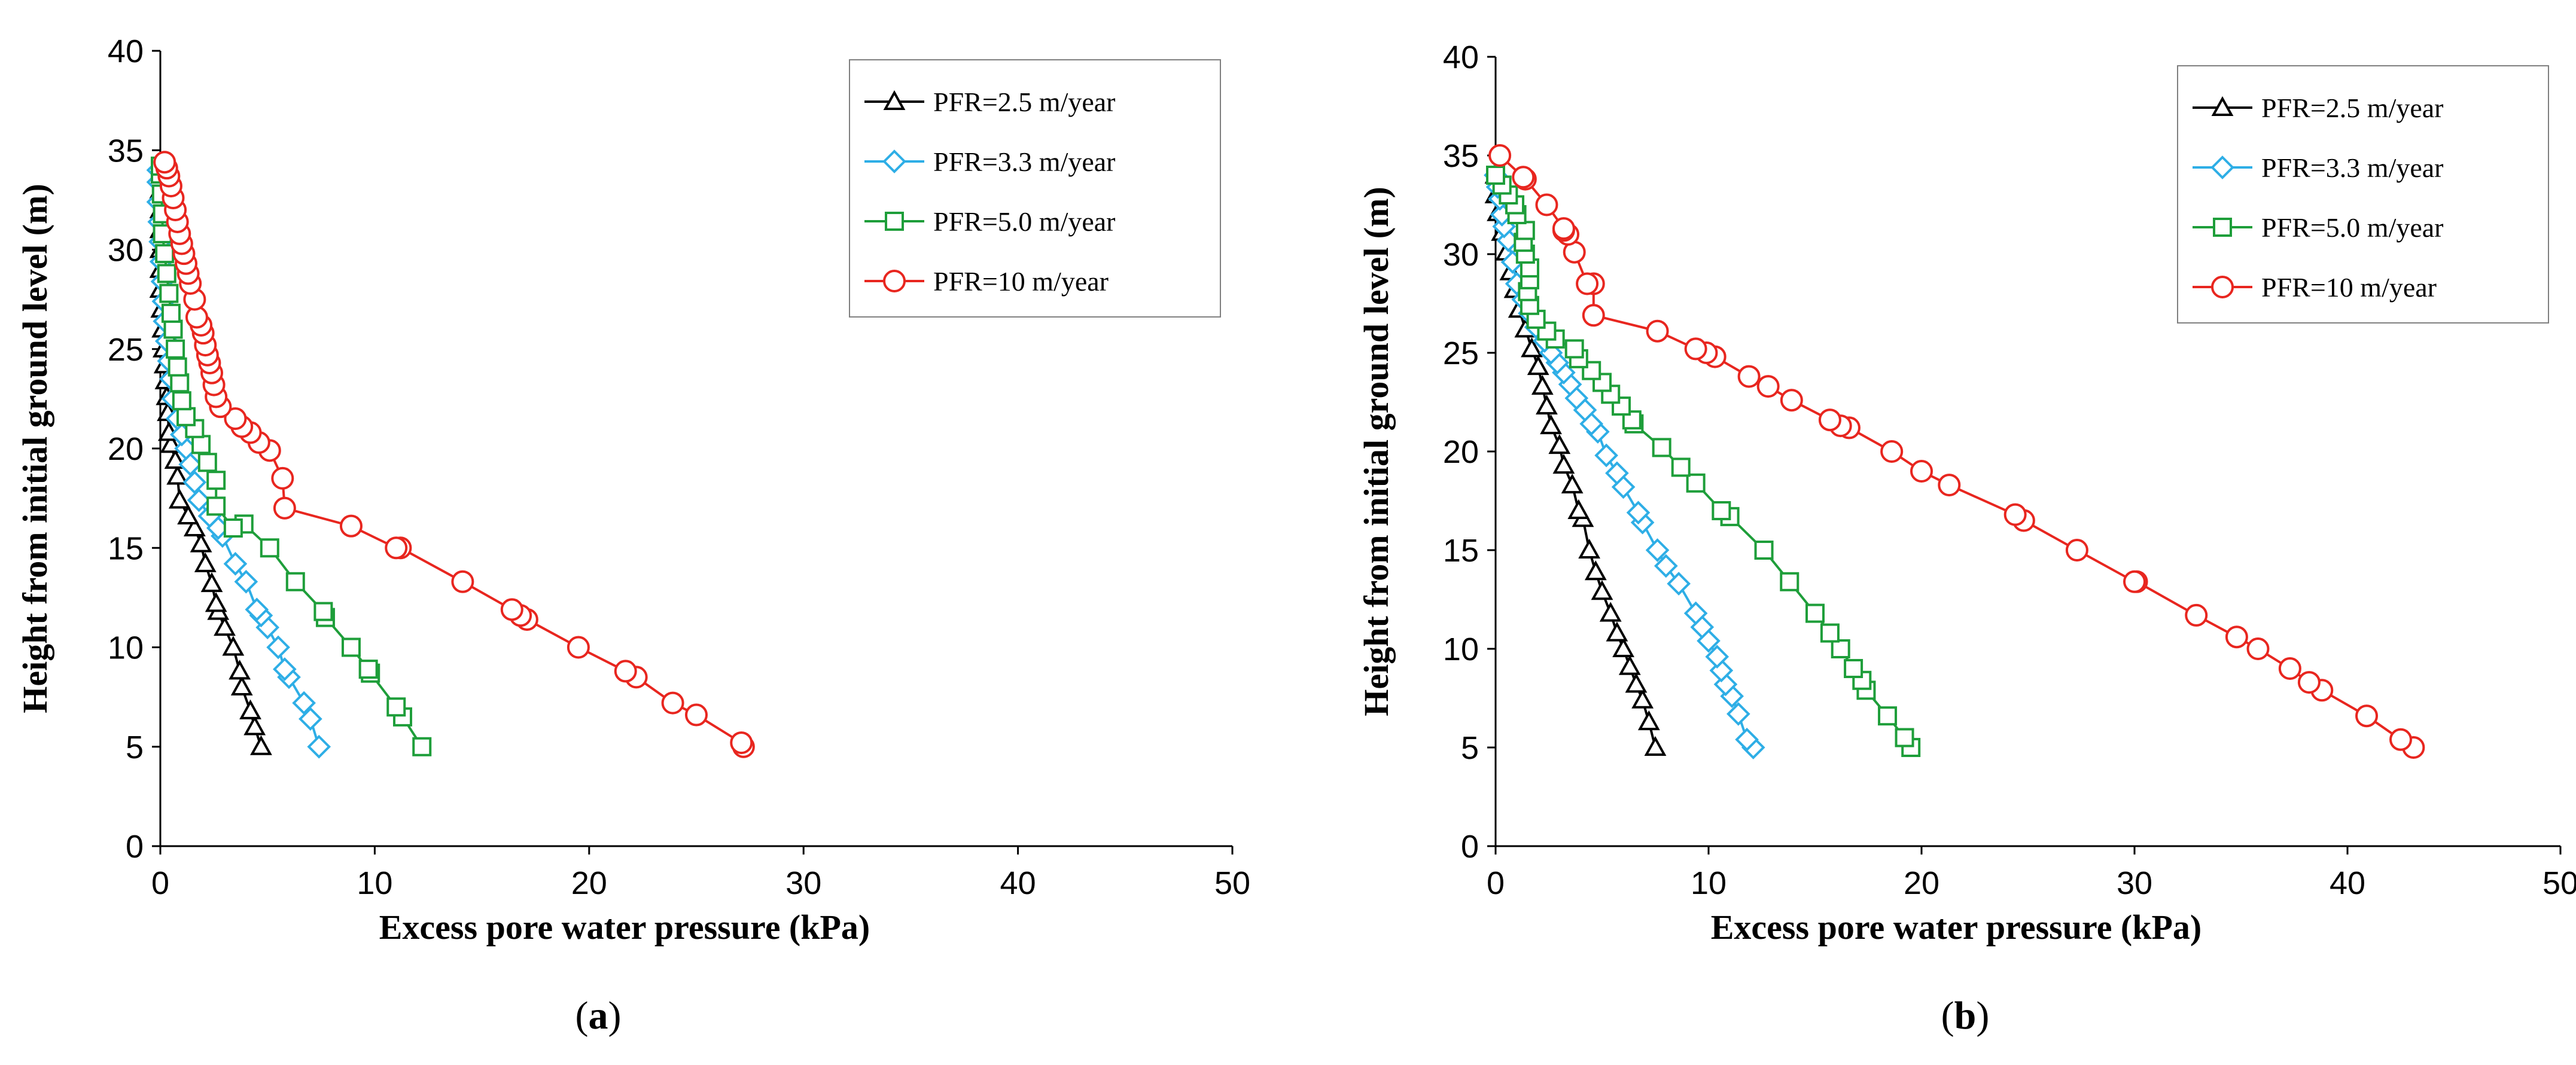  Describe the element at coordinates (1956, 927) in the screenshot. I see `x-axis-title: Excess pore water pressure (kPa)` at that location.